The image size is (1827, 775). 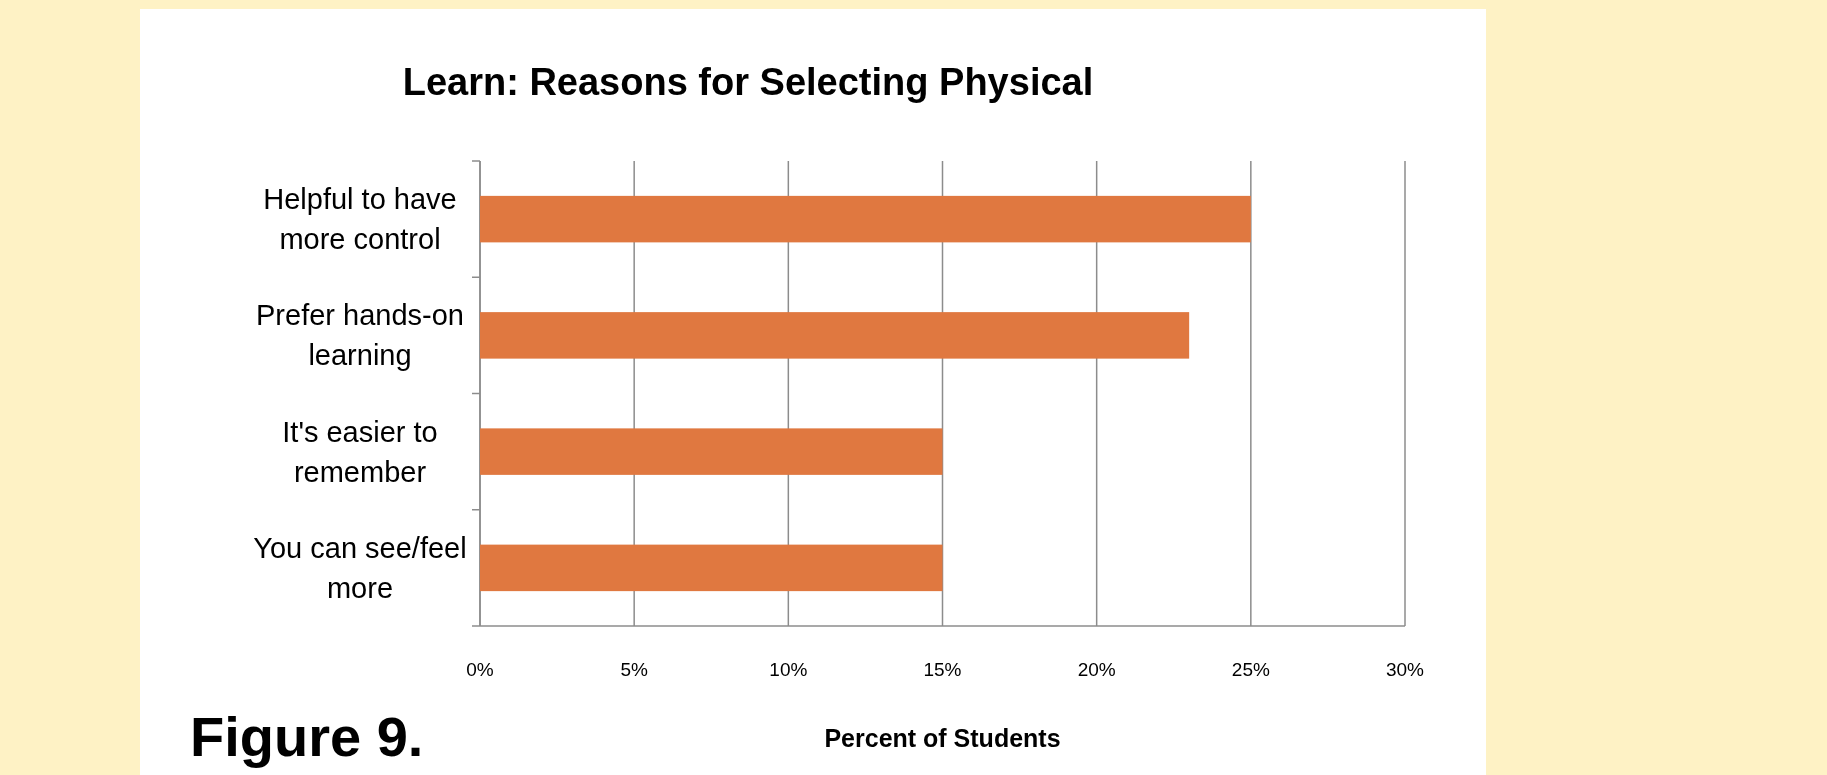 What do you see at coordinates (360, 567) in the screenshot?
I see `y-tick-label: You can see/feel more` at bounding box center [360, 567].